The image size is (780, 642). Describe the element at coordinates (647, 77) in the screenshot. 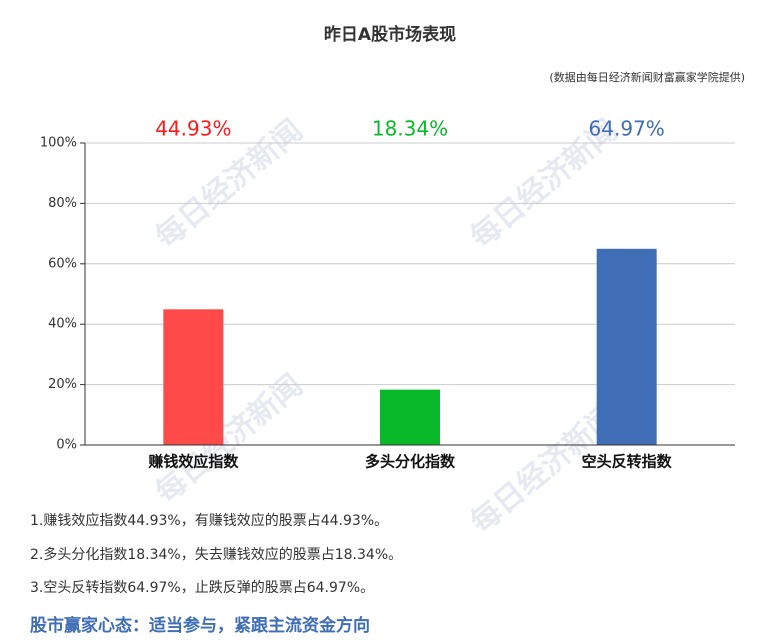

I see `chart-subtitle: (数据由每日经济新闻财富赢家学院提供)` at that location.